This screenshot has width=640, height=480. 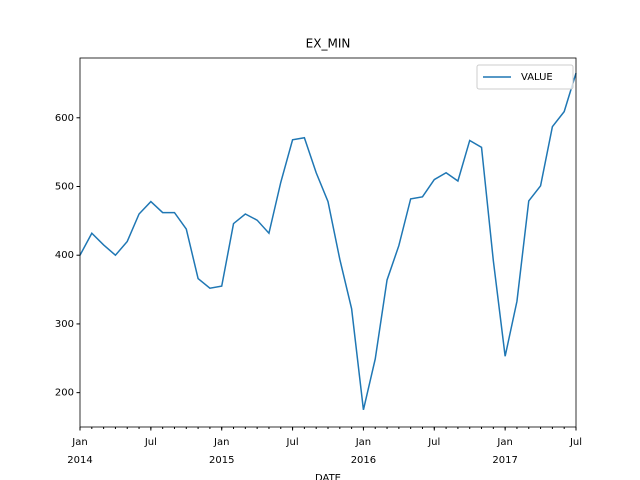 What do you see at coordinates (64, 118) in the screenshot?
I see `y-tick-label: 600` at bounding box center [64, 118].